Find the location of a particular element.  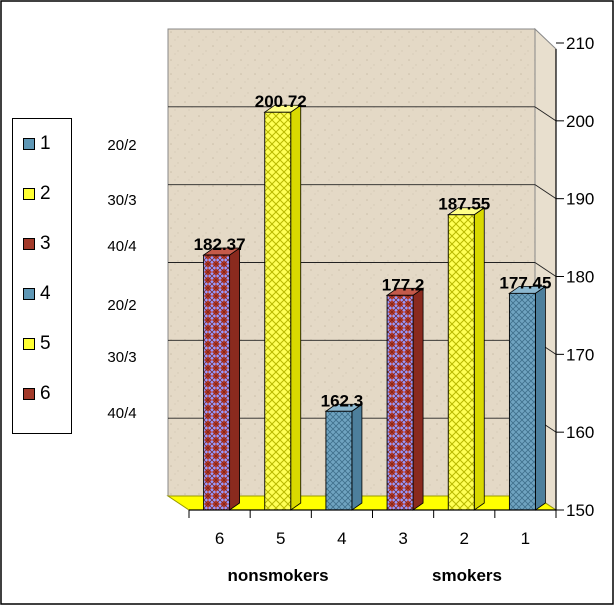

legend-item: 3 is located at coordinates (37, 244).